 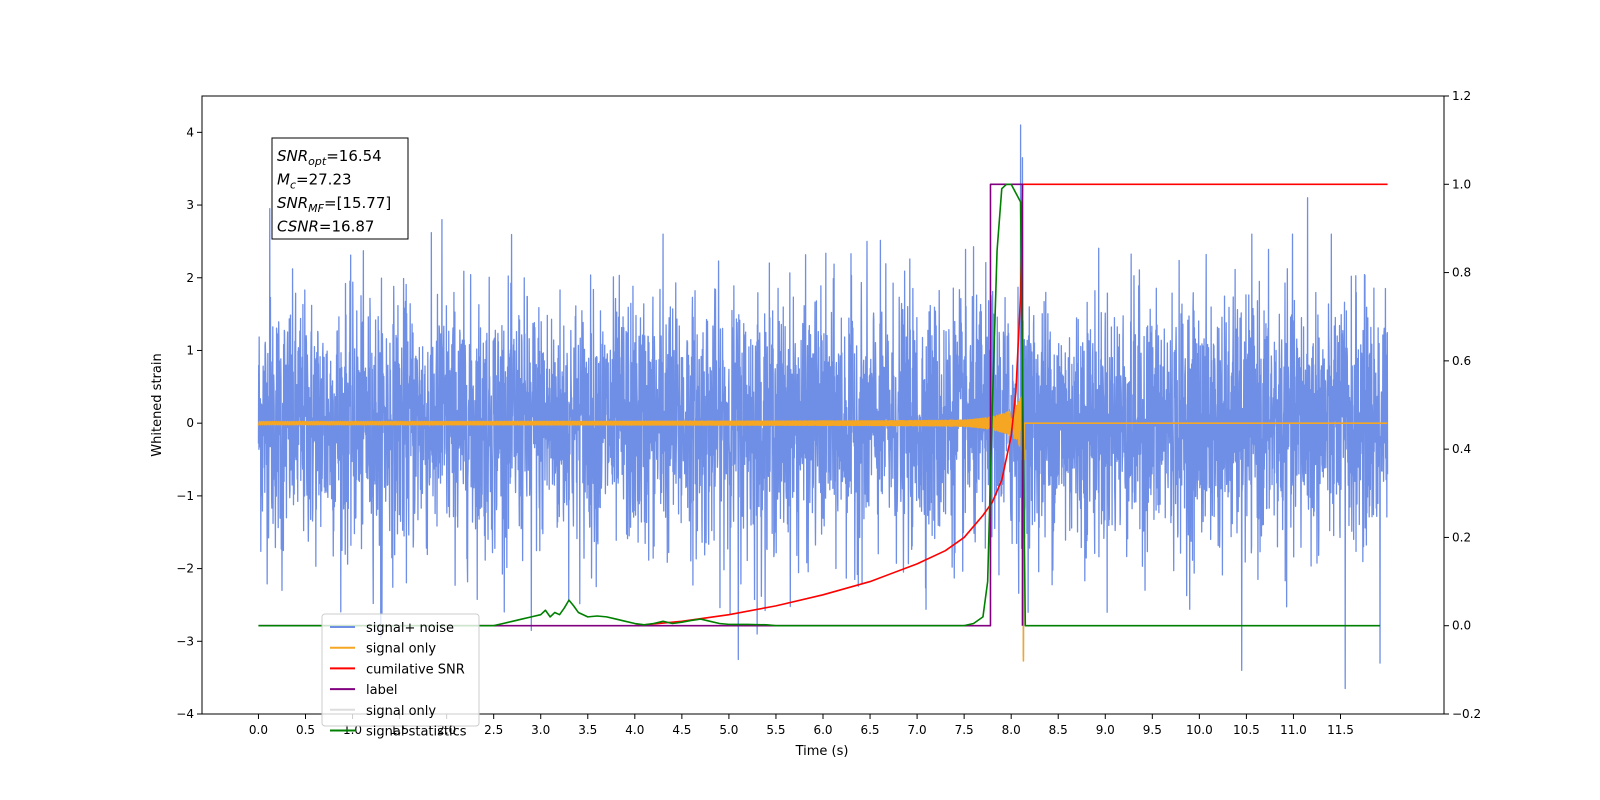 What do you see at coordinates (1011, 730) in the screenshot?
I see `x-tick-label: 8.0` at bounding box center [1011, 730].